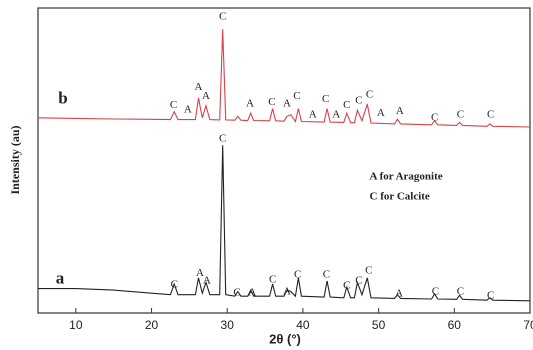 The width and height of the screenshot is (533, 350). I want to click on x-tick-label: 10, so click(76, 325).